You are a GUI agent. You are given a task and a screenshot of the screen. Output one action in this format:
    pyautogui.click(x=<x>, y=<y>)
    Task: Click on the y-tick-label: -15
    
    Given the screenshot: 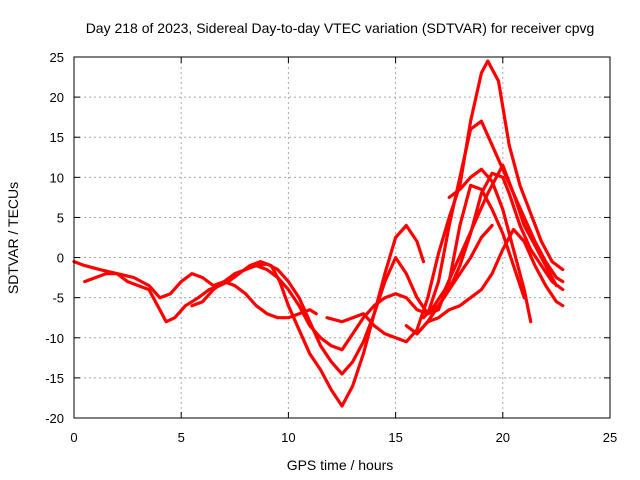 What is the action you would take?
    pyautogui.click(x=54, y=378)
    